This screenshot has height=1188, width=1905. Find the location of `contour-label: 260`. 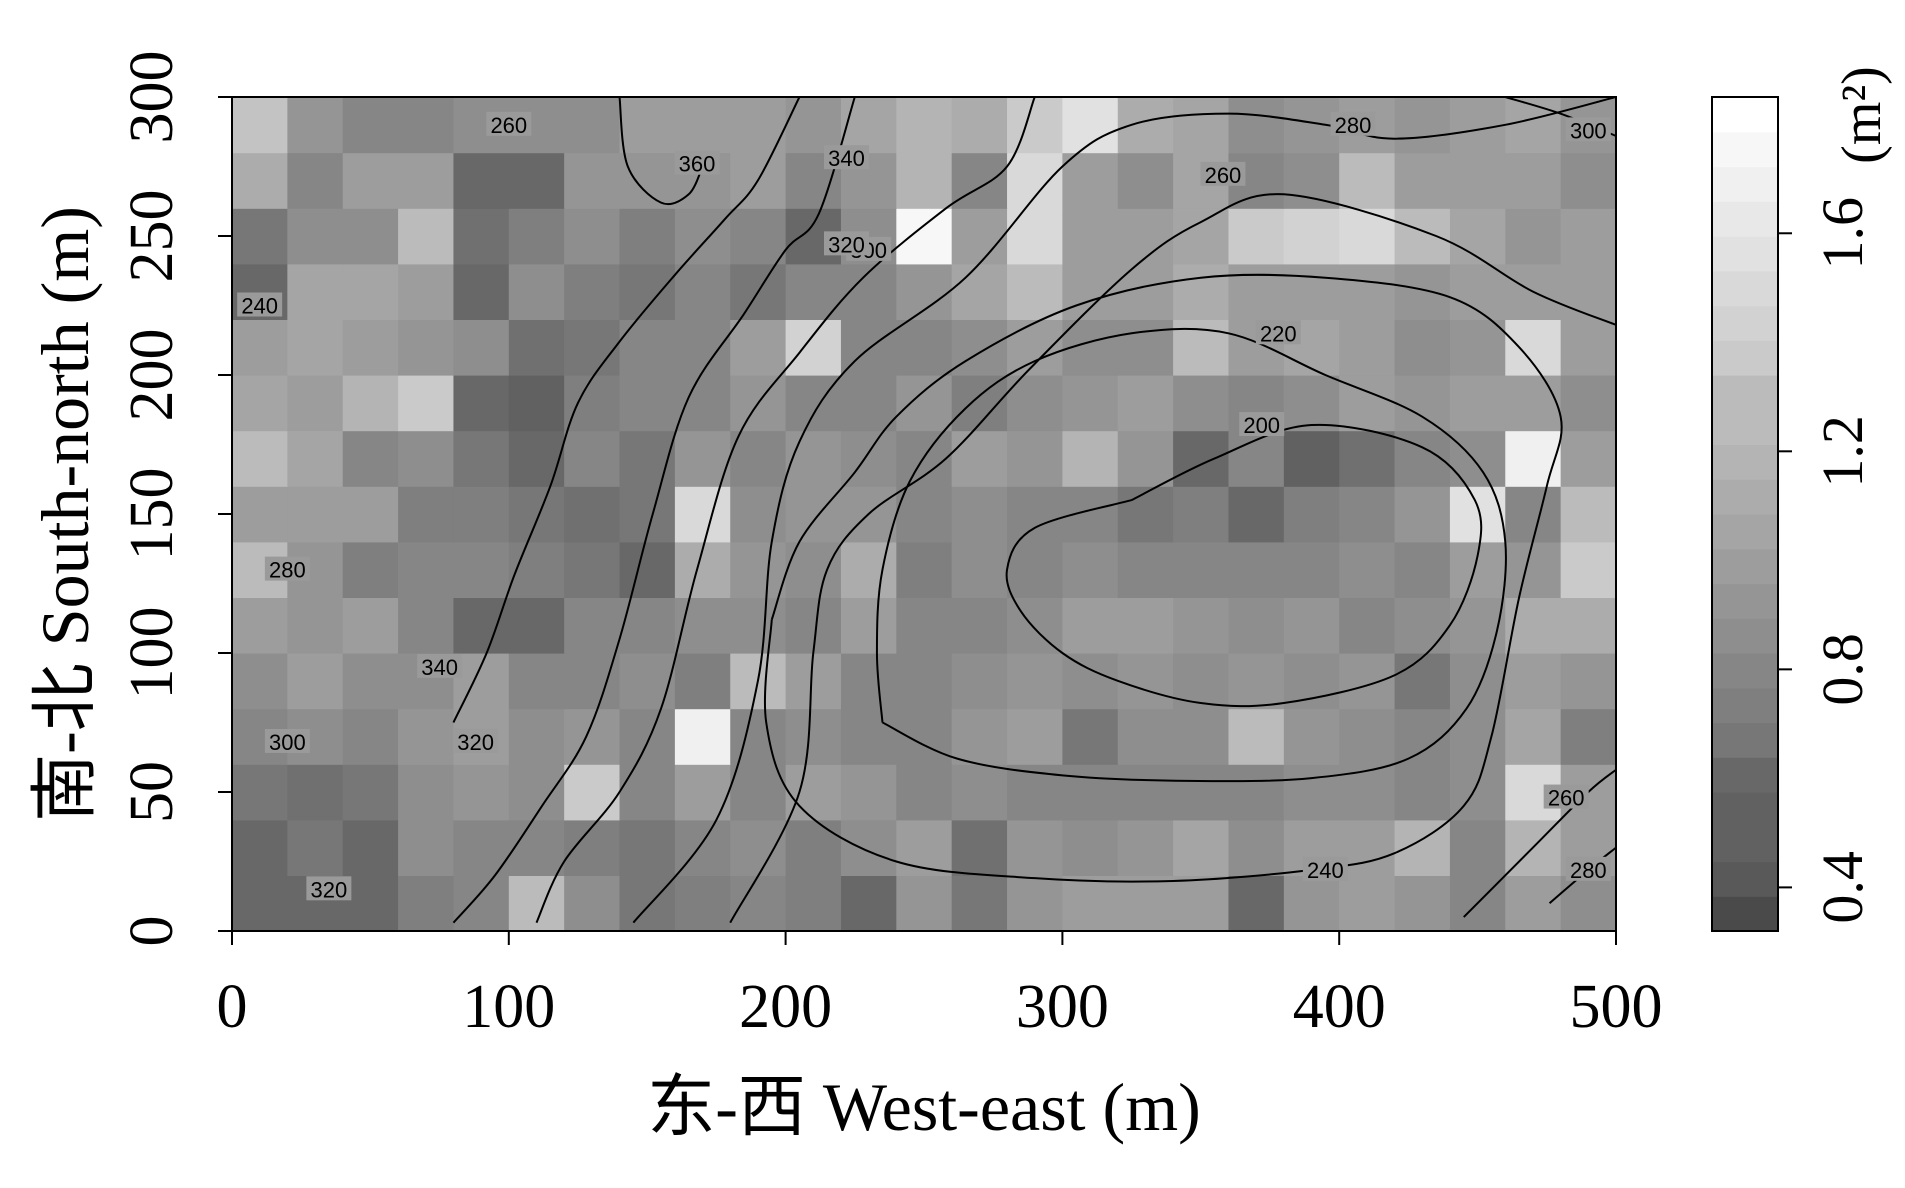

contour-label: 260 is located at coordinates (1223, 175).